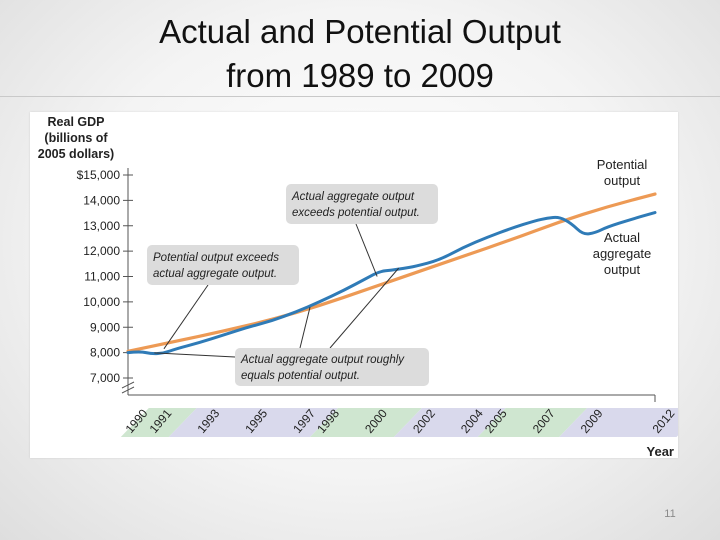 This screenshot has width=720, height=540. What do you see at coordinates (360, 96) in the screenshot?
I see `title-divider` at bounding box center [360, 96].